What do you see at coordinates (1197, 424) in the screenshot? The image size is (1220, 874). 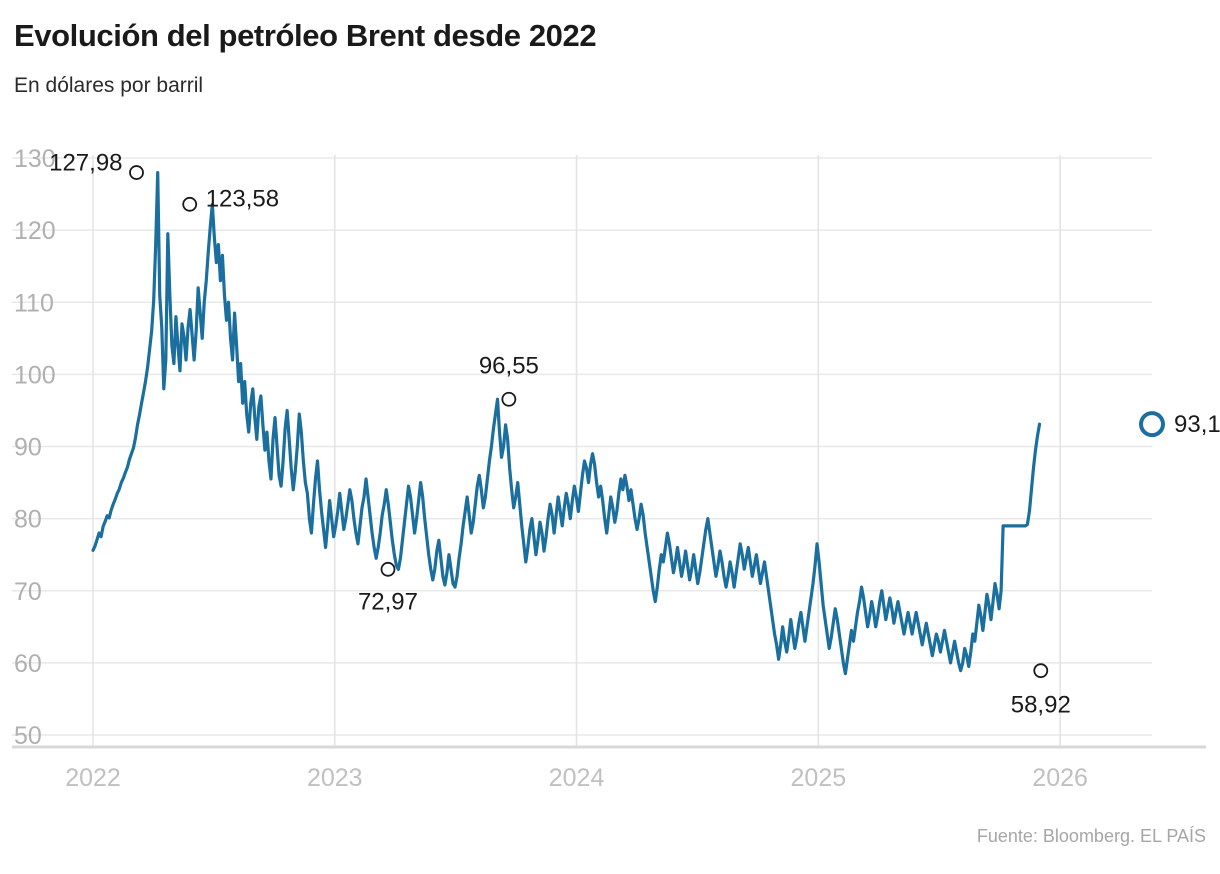 I see `datapoint-value-label: 93,1` at bounding box center [1197, 424].